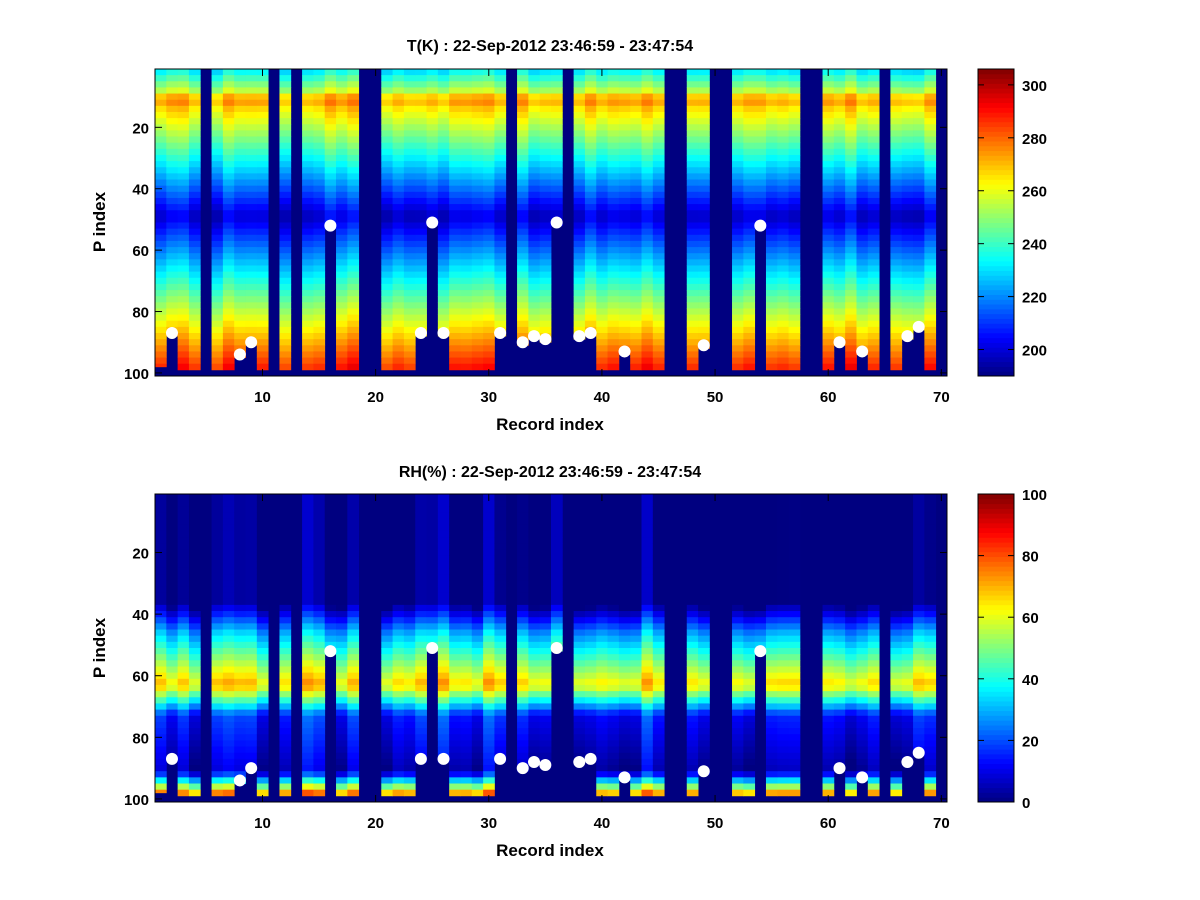 Image resolution: width=1200 pixels, height=900 pixels. I want to click on temperature-colorbar-swatch, so click(996, 143).